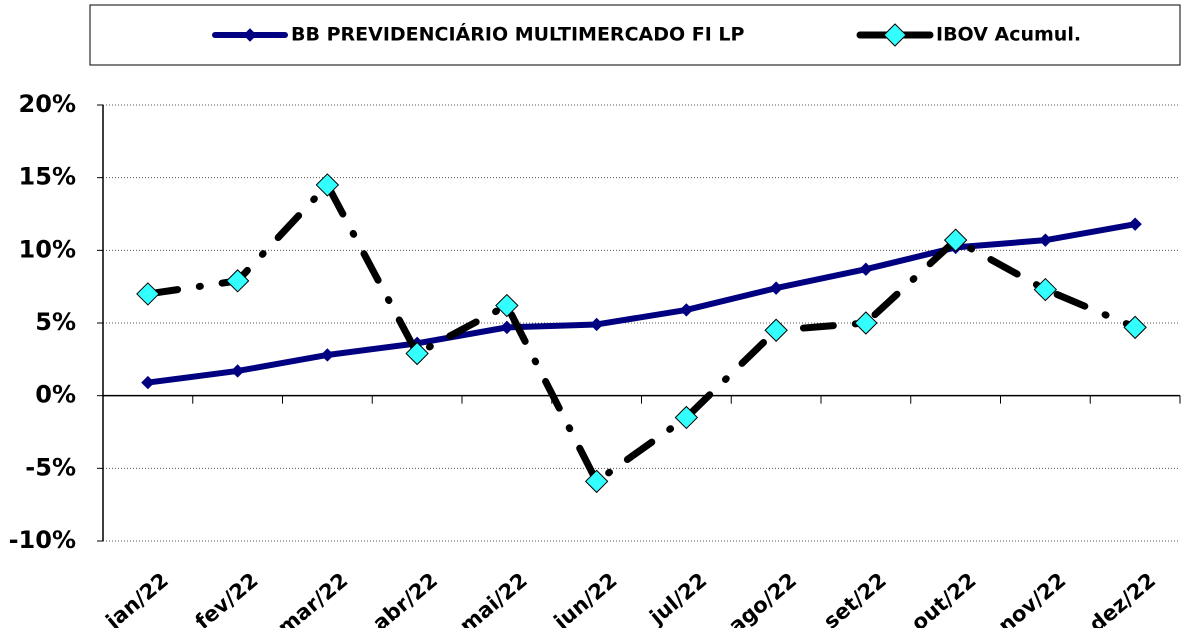  I want to click on x-tick-label: abr/22, so click(405, 598).